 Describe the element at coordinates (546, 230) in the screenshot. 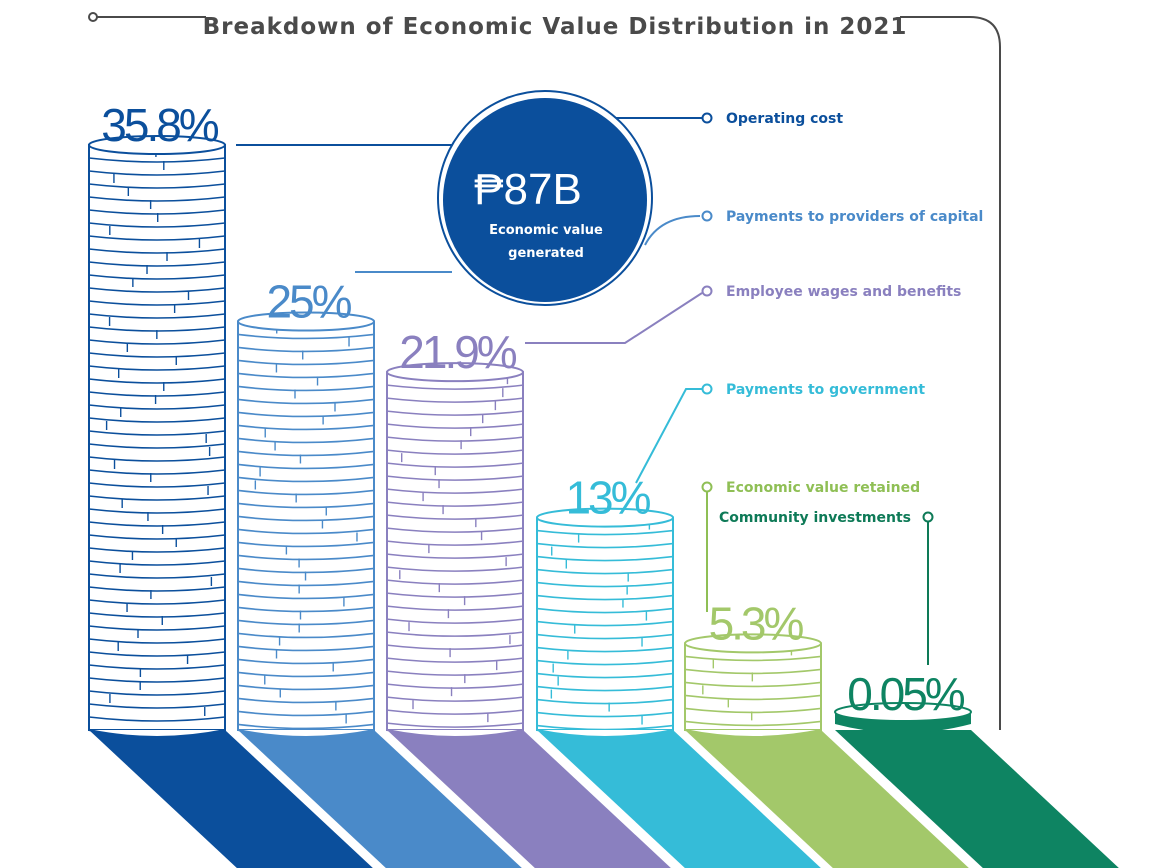

I see `economic-value-label-line1: Economic value` at that location.